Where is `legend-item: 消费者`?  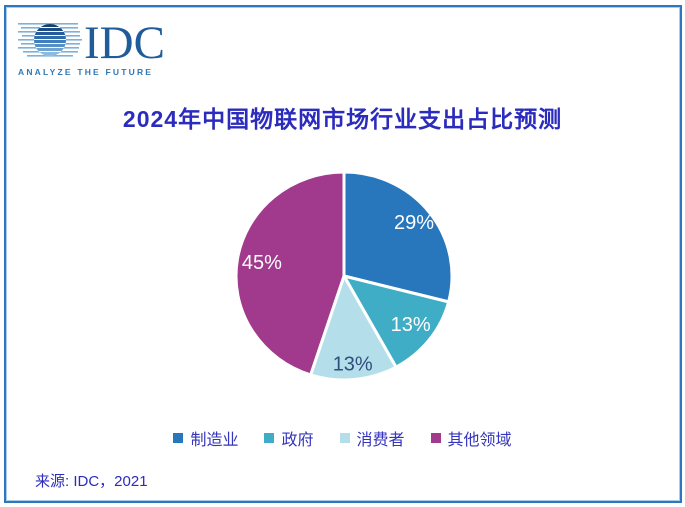
legend-item: 消费者 is located at coordinates (372, 438).